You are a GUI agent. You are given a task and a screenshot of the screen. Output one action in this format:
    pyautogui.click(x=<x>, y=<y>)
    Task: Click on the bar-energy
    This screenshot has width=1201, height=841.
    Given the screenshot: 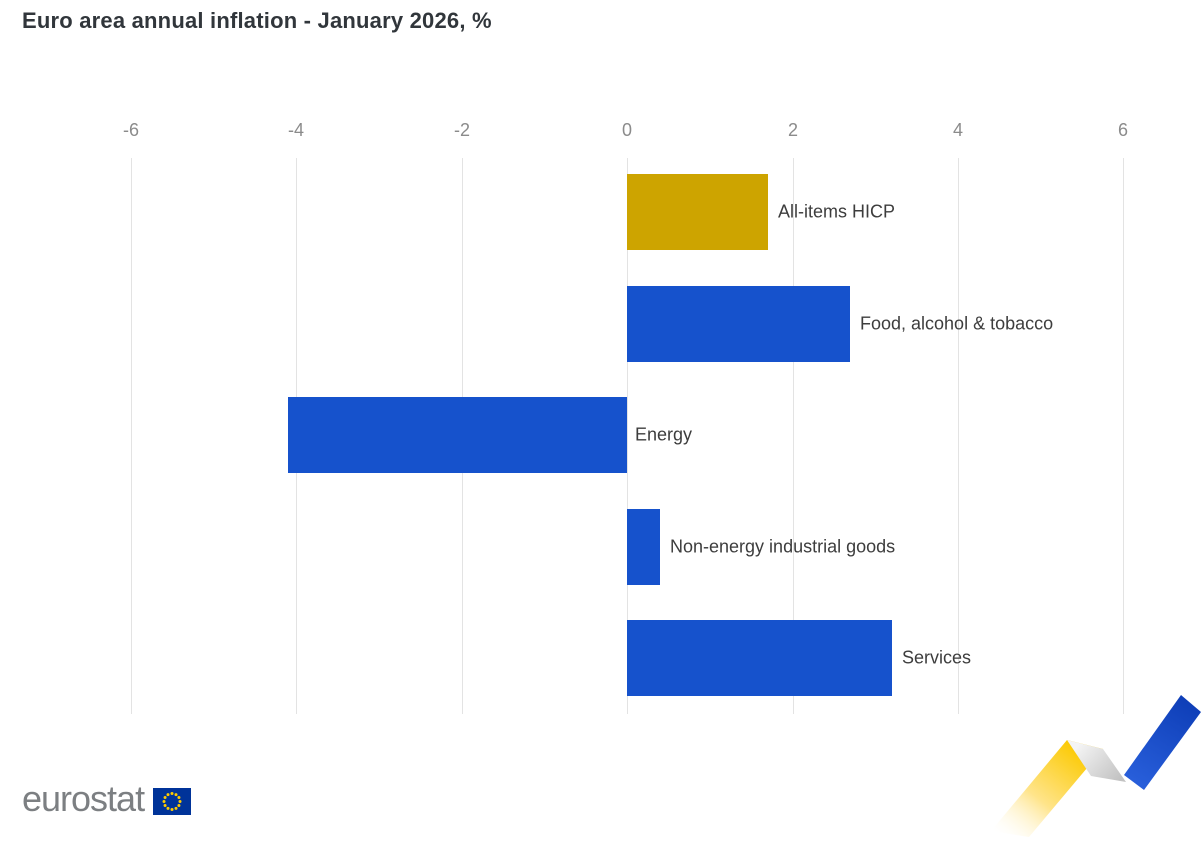 What is the action you would take?
    pyautogui.click(x=457, y=435)
    